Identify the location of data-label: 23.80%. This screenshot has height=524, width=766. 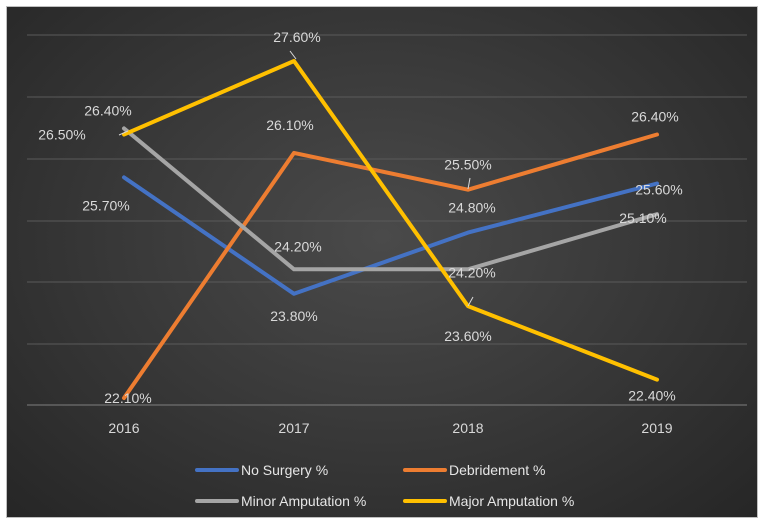
(293, 316).